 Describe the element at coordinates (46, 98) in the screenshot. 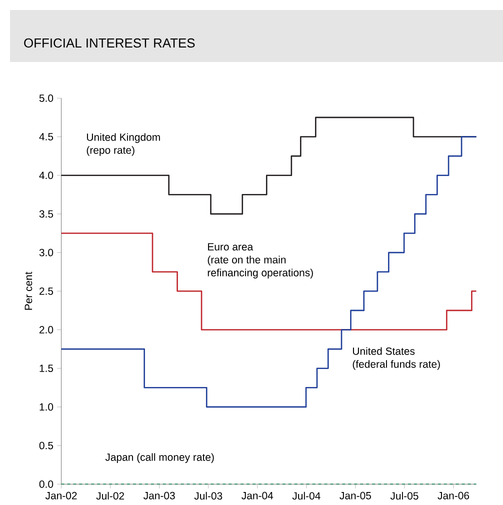

I see `y-tick-label: 5.0` at that location.